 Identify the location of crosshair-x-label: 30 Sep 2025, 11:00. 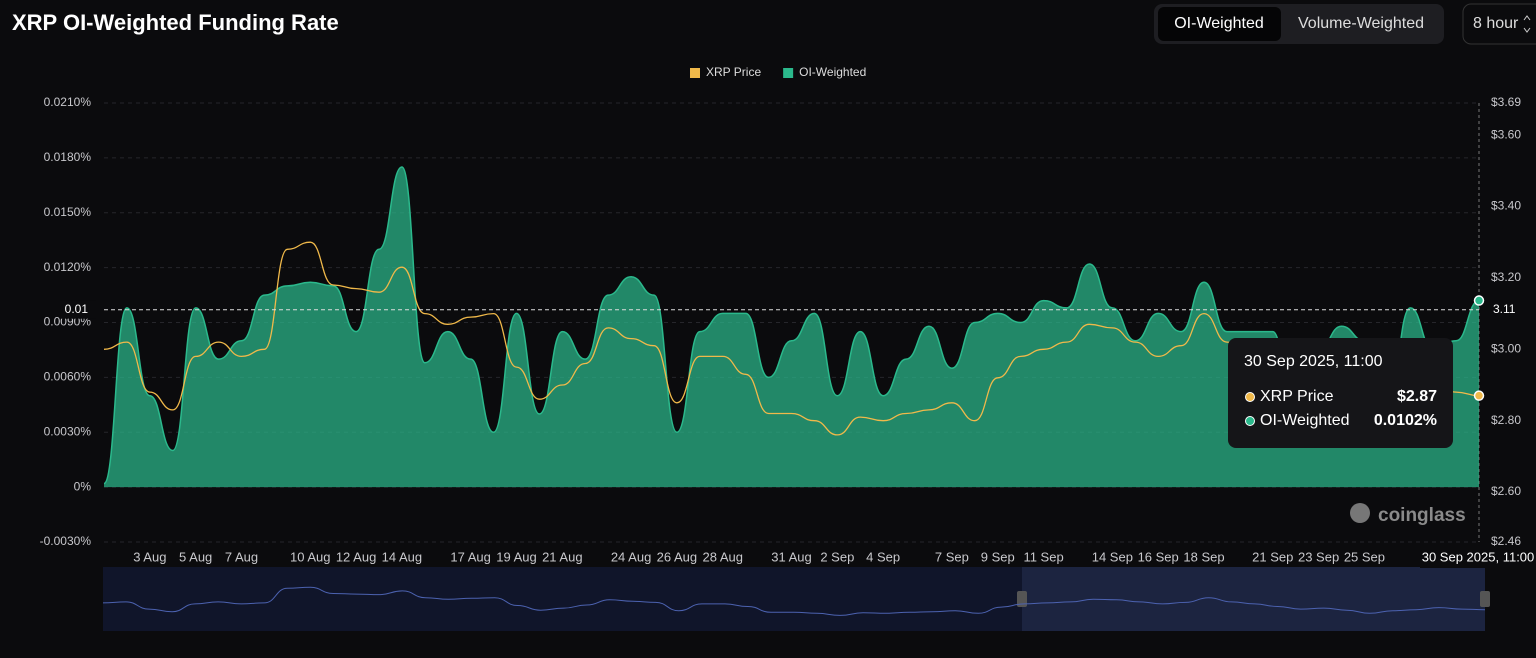
(1478, 556).